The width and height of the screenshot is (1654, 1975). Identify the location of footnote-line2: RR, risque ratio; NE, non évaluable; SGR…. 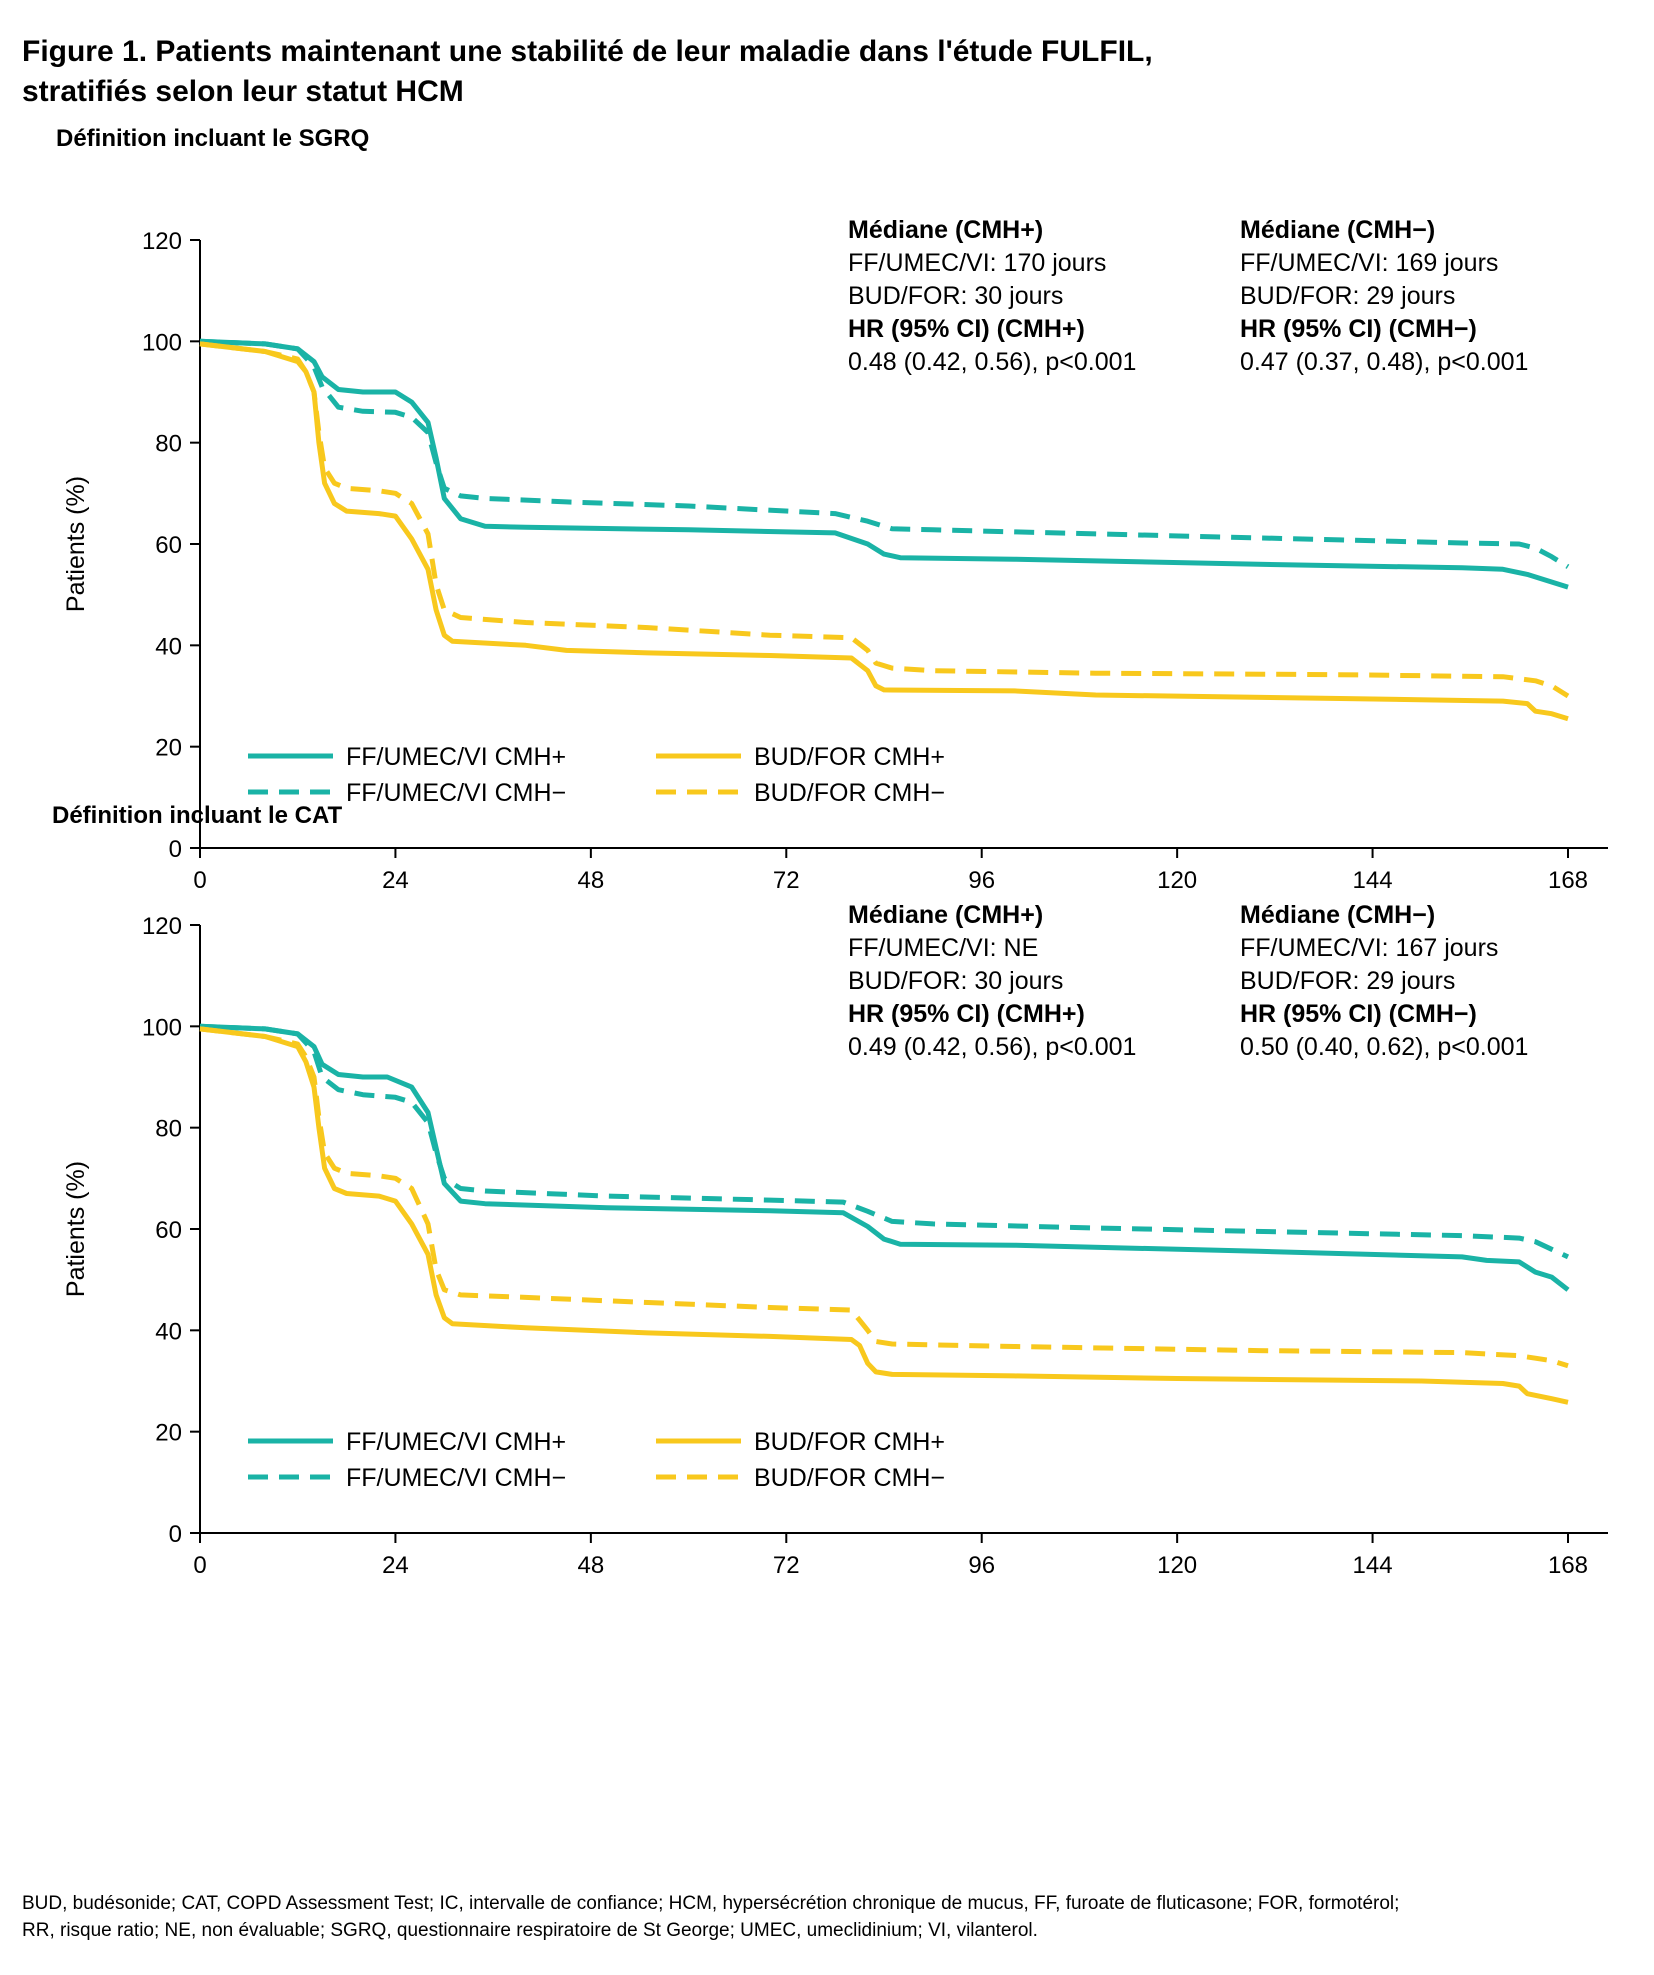
(530, 1930).